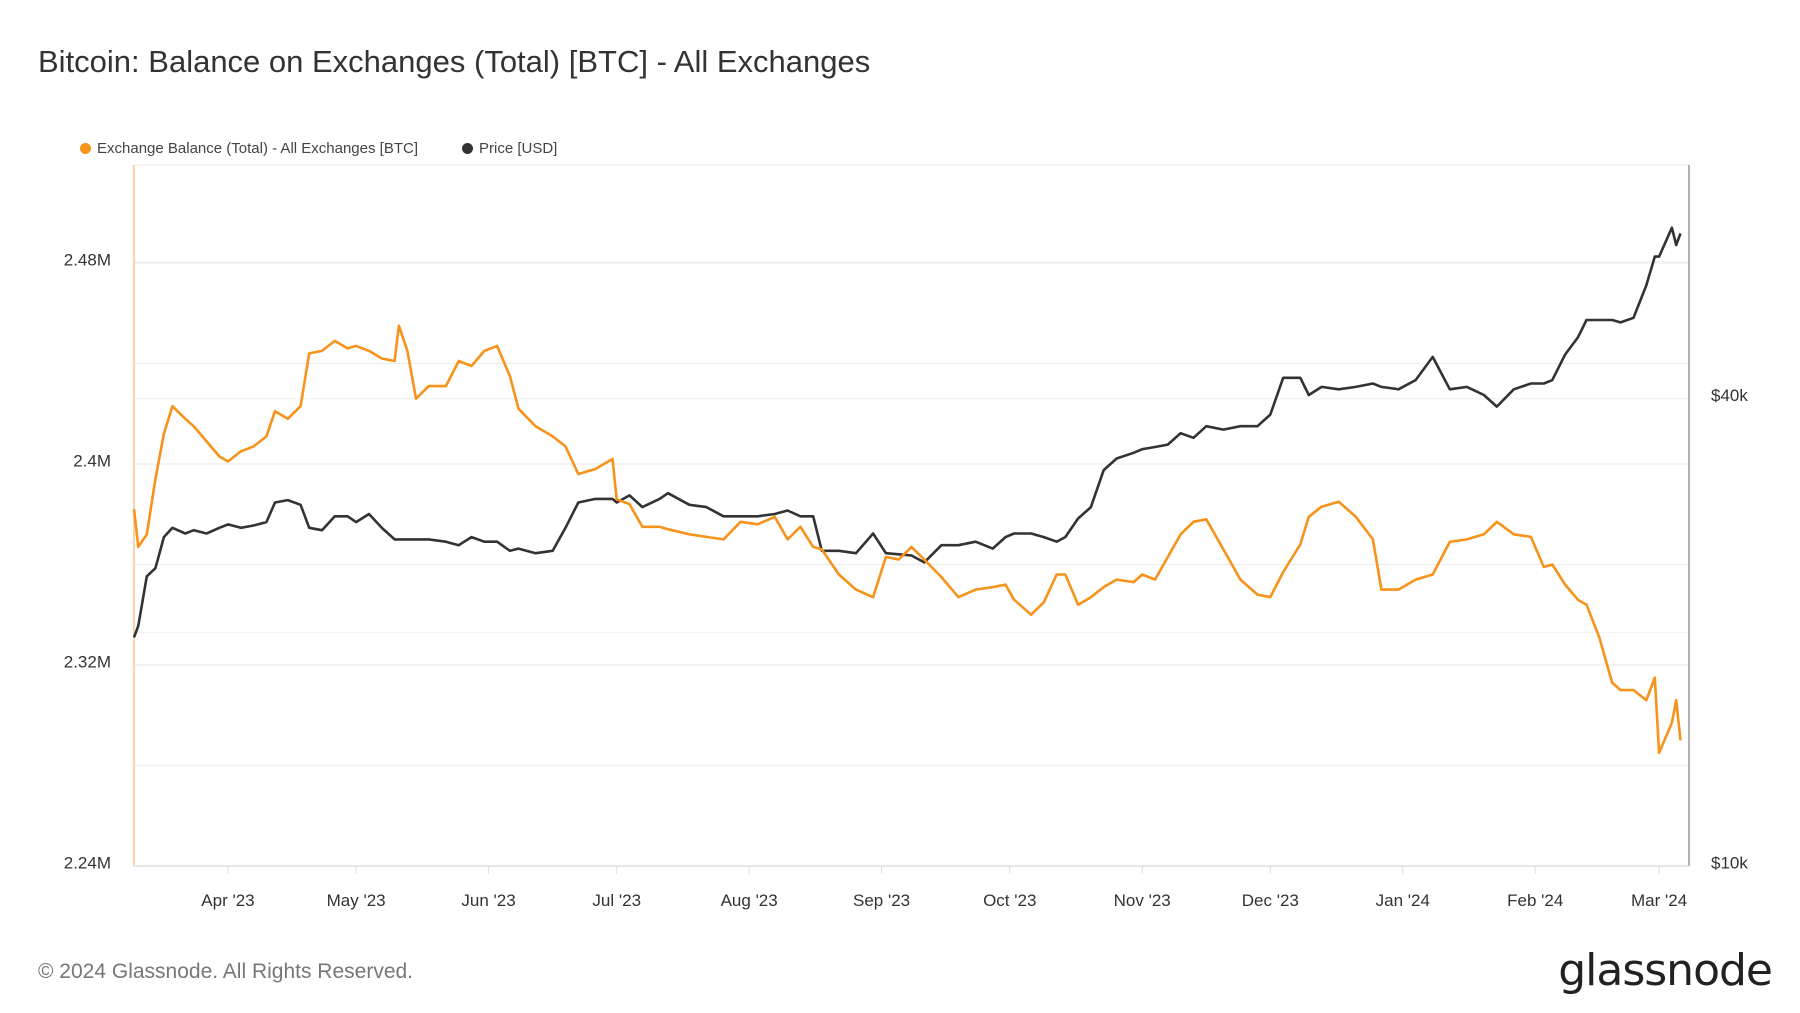 Image resolution: width=1800 pixels, height=1013 pixels. Describe the element at coordinates (227, 900) in the screenshot. I see `x-tick-label: Apr '23` at that location.